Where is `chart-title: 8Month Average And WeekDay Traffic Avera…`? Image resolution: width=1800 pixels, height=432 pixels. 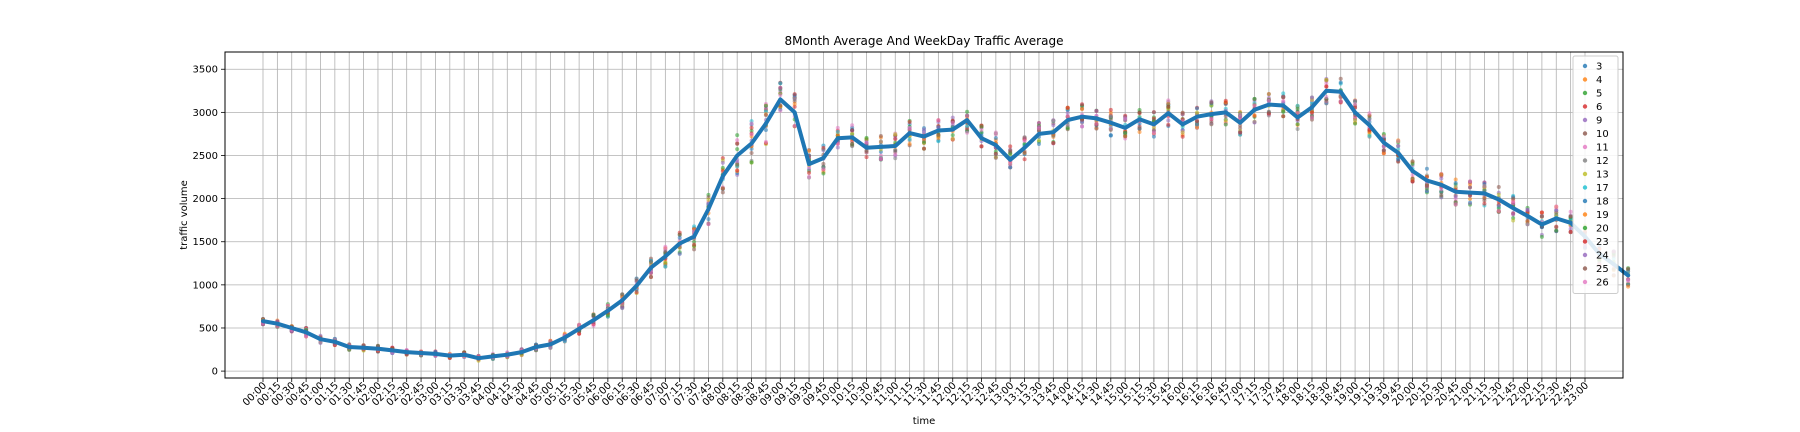
chart-title: 8Month Average And WeekDay Traffic Avera… is located at coordinates (924, 41).